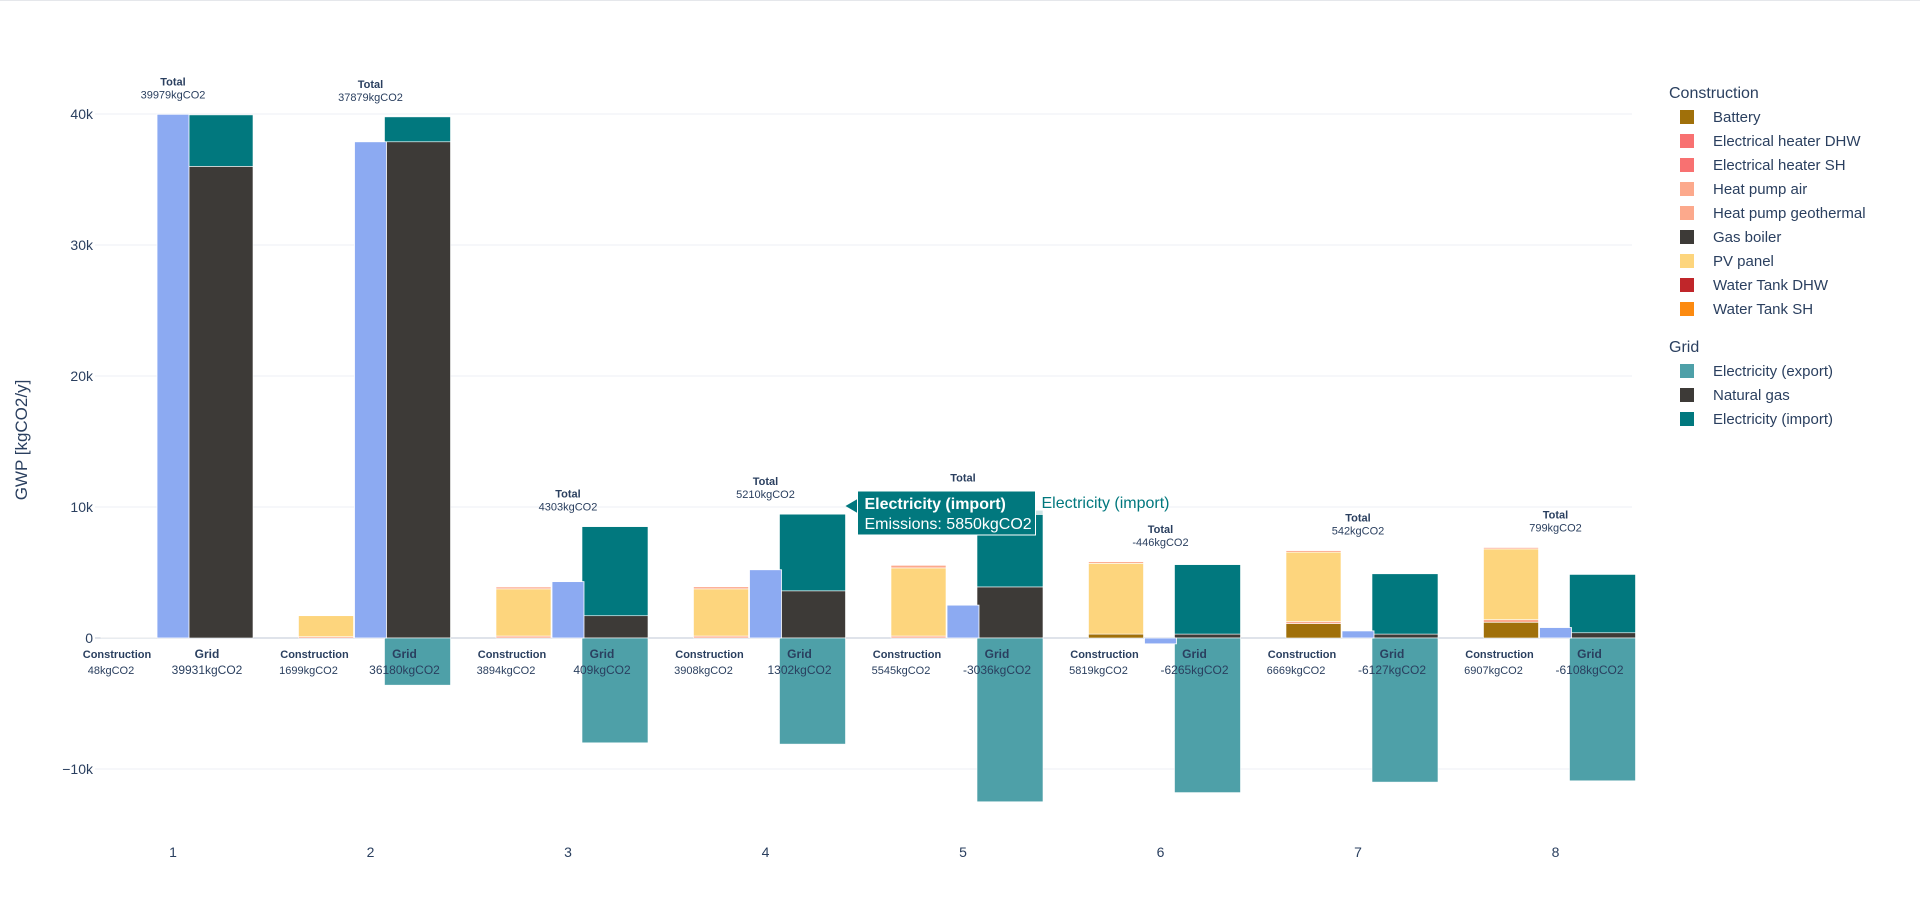  I want to click on legend-swatch-water-tank-dhw, so click(1687, 285).